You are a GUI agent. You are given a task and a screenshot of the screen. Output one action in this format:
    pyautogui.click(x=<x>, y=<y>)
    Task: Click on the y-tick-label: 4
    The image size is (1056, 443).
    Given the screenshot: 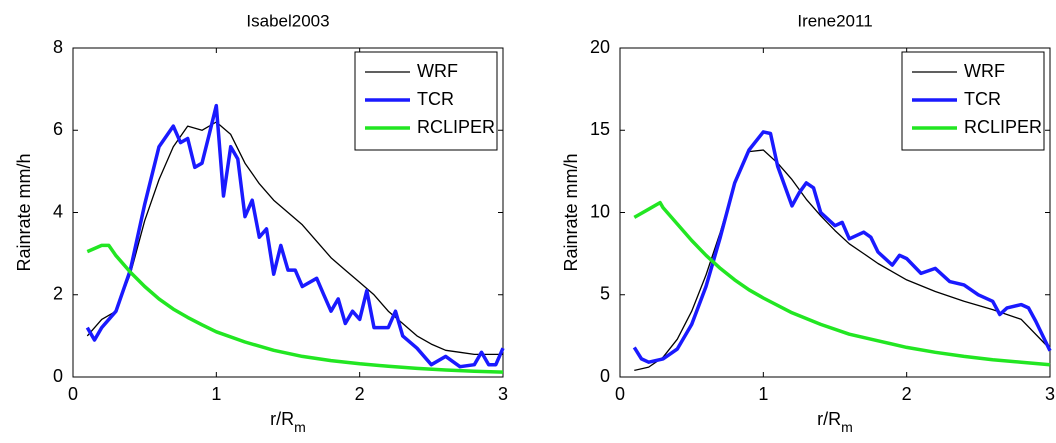 What is the action you would take?
    pyautogui.click(x=58, y=211)
    